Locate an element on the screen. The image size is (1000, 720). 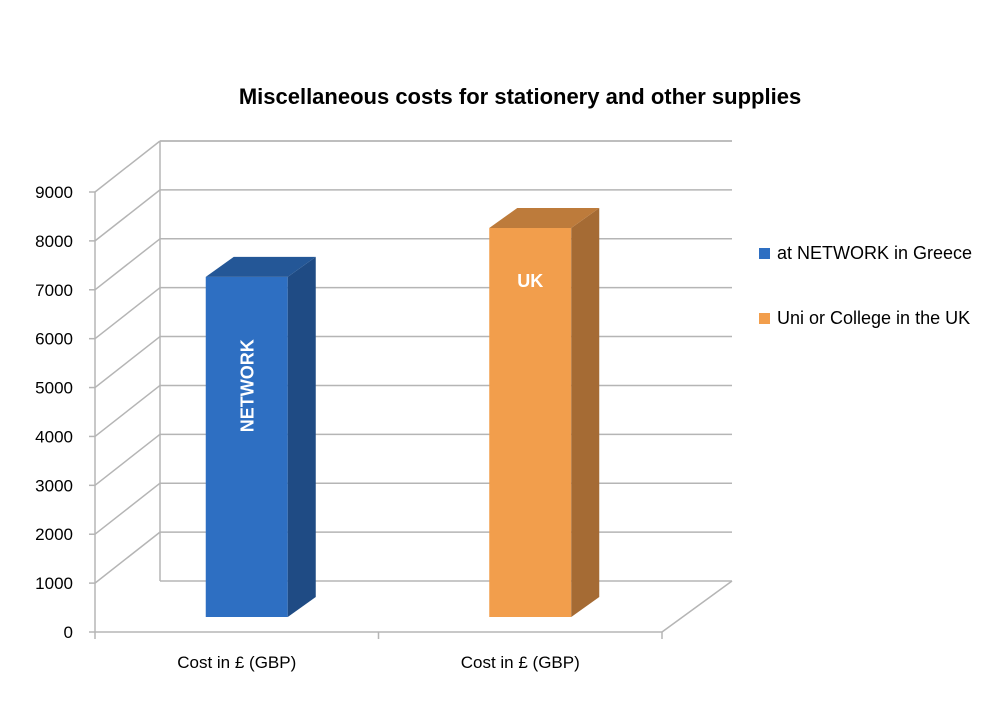
y-tick-label-1000: 1000 is located at coordinates (54, 583).